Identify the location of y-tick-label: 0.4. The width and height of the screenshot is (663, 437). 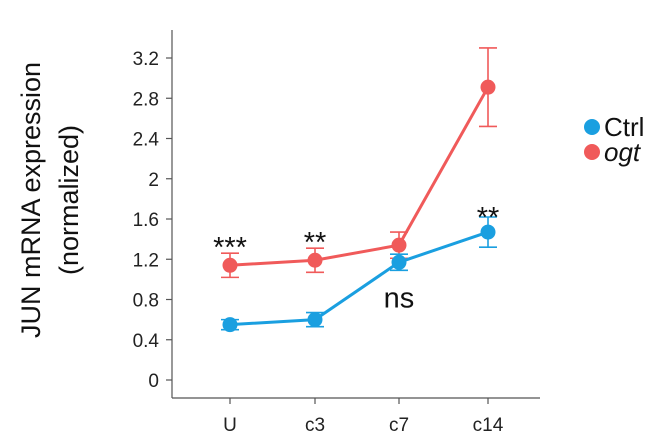
(146, 341).